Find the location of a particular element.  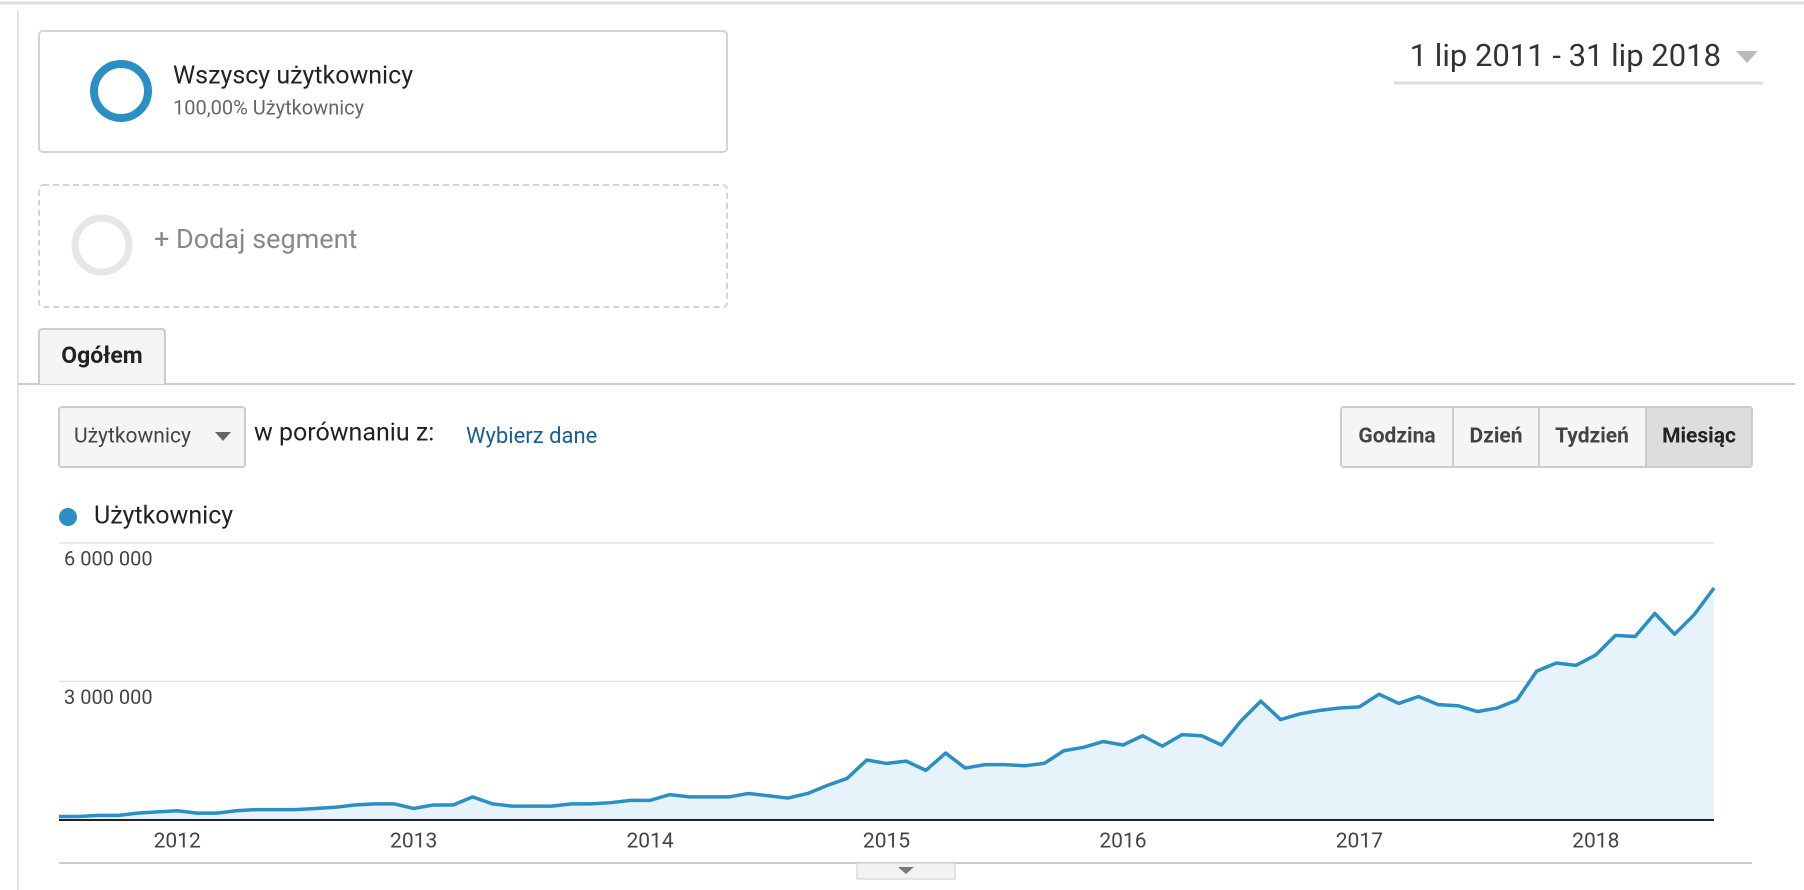

compare-link: Wybierz dane is located at coordinates (531, 436).